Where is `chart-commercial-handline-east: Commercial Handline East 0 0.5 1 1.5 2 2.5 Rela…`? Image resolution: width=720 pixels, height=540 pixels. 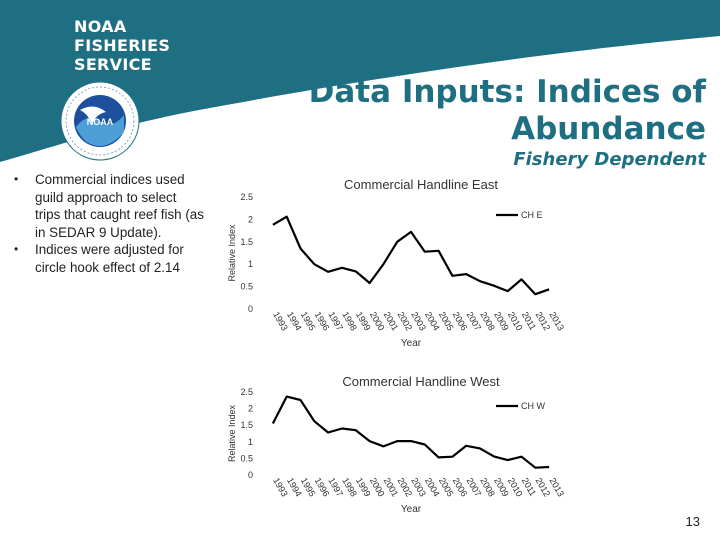 chart-commercial-handline-east: Commercial Handline East 0 0.5 1 1.5 2 2.5 Rela… is located at coordinates (396, 263).